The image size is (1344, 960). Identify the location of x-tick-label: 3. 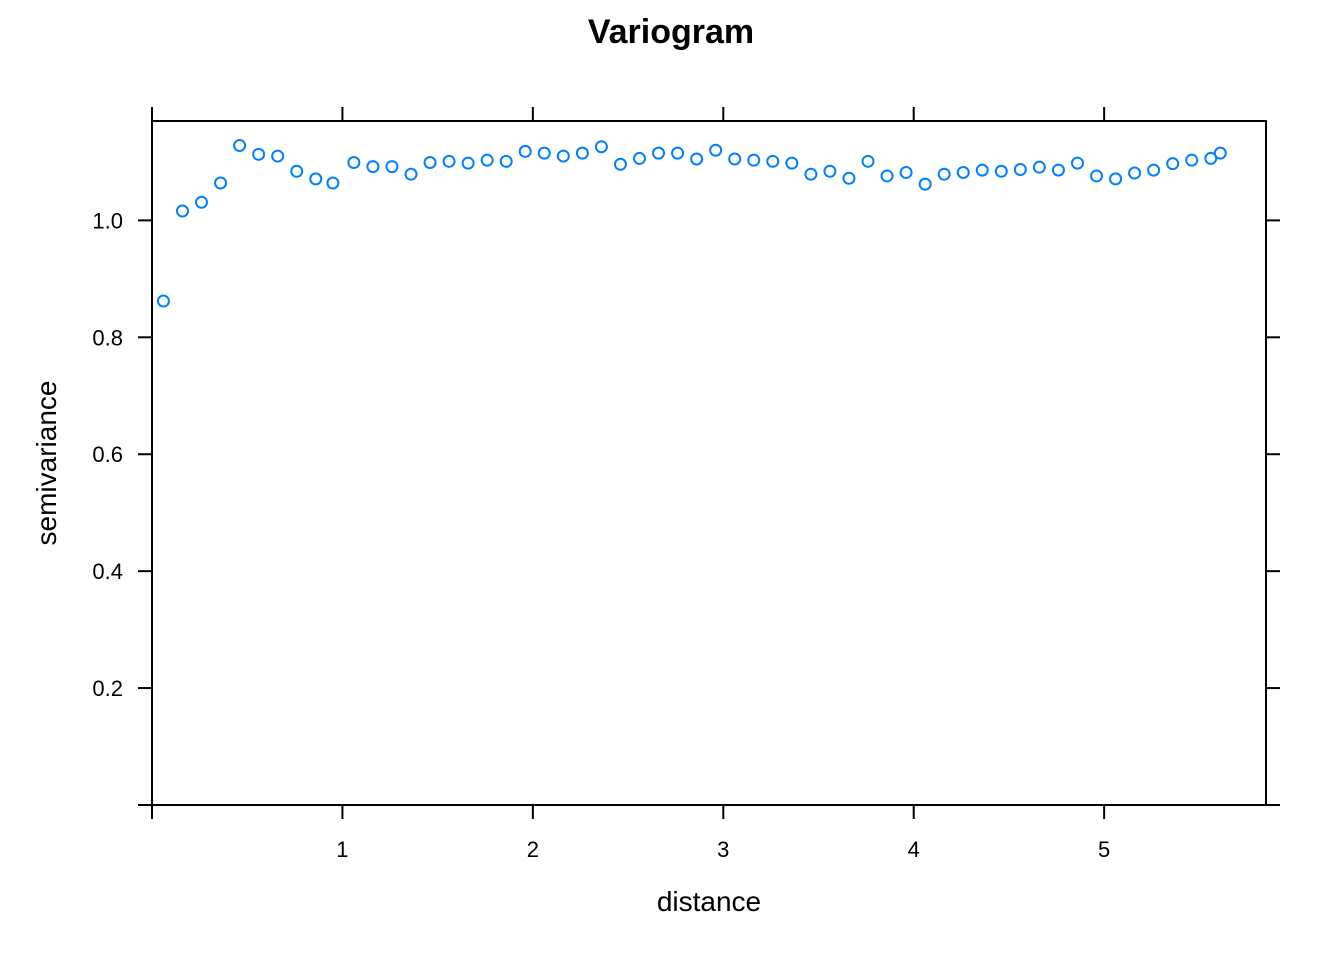
(723, 849).